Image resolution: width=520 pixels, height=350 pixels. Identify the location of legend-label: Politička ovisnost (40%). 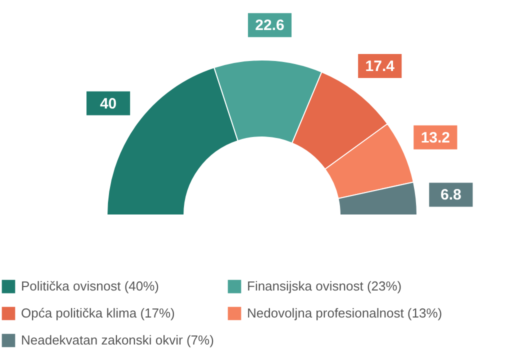
(90, 286).